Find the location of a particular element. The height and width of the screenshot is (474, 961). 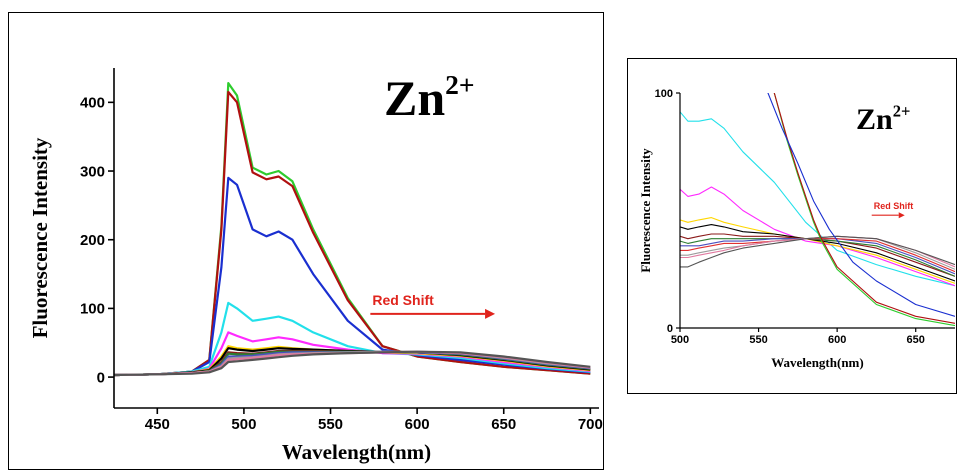

x-tick-label: 450 is located at coordinates (157, 424).